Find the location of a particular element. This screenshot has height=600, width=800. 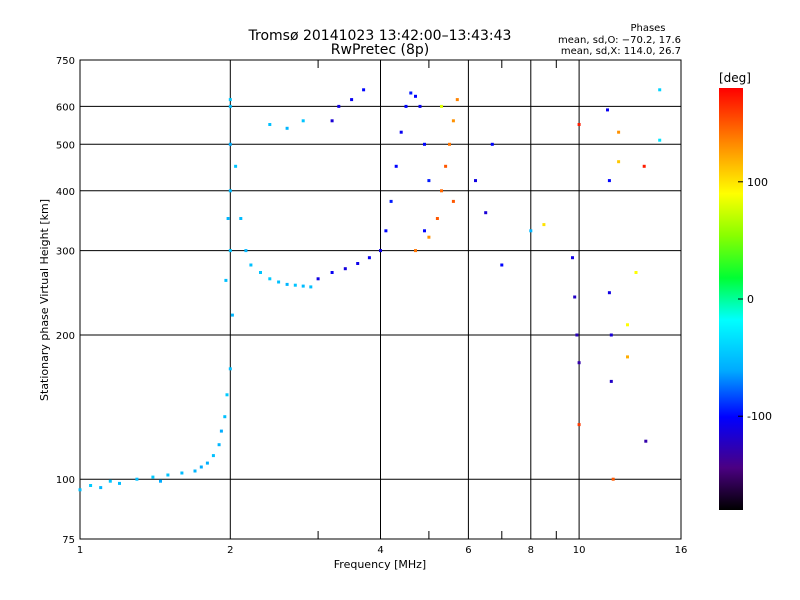

y-tick-label: 750 is located at coordinates (65, 61).